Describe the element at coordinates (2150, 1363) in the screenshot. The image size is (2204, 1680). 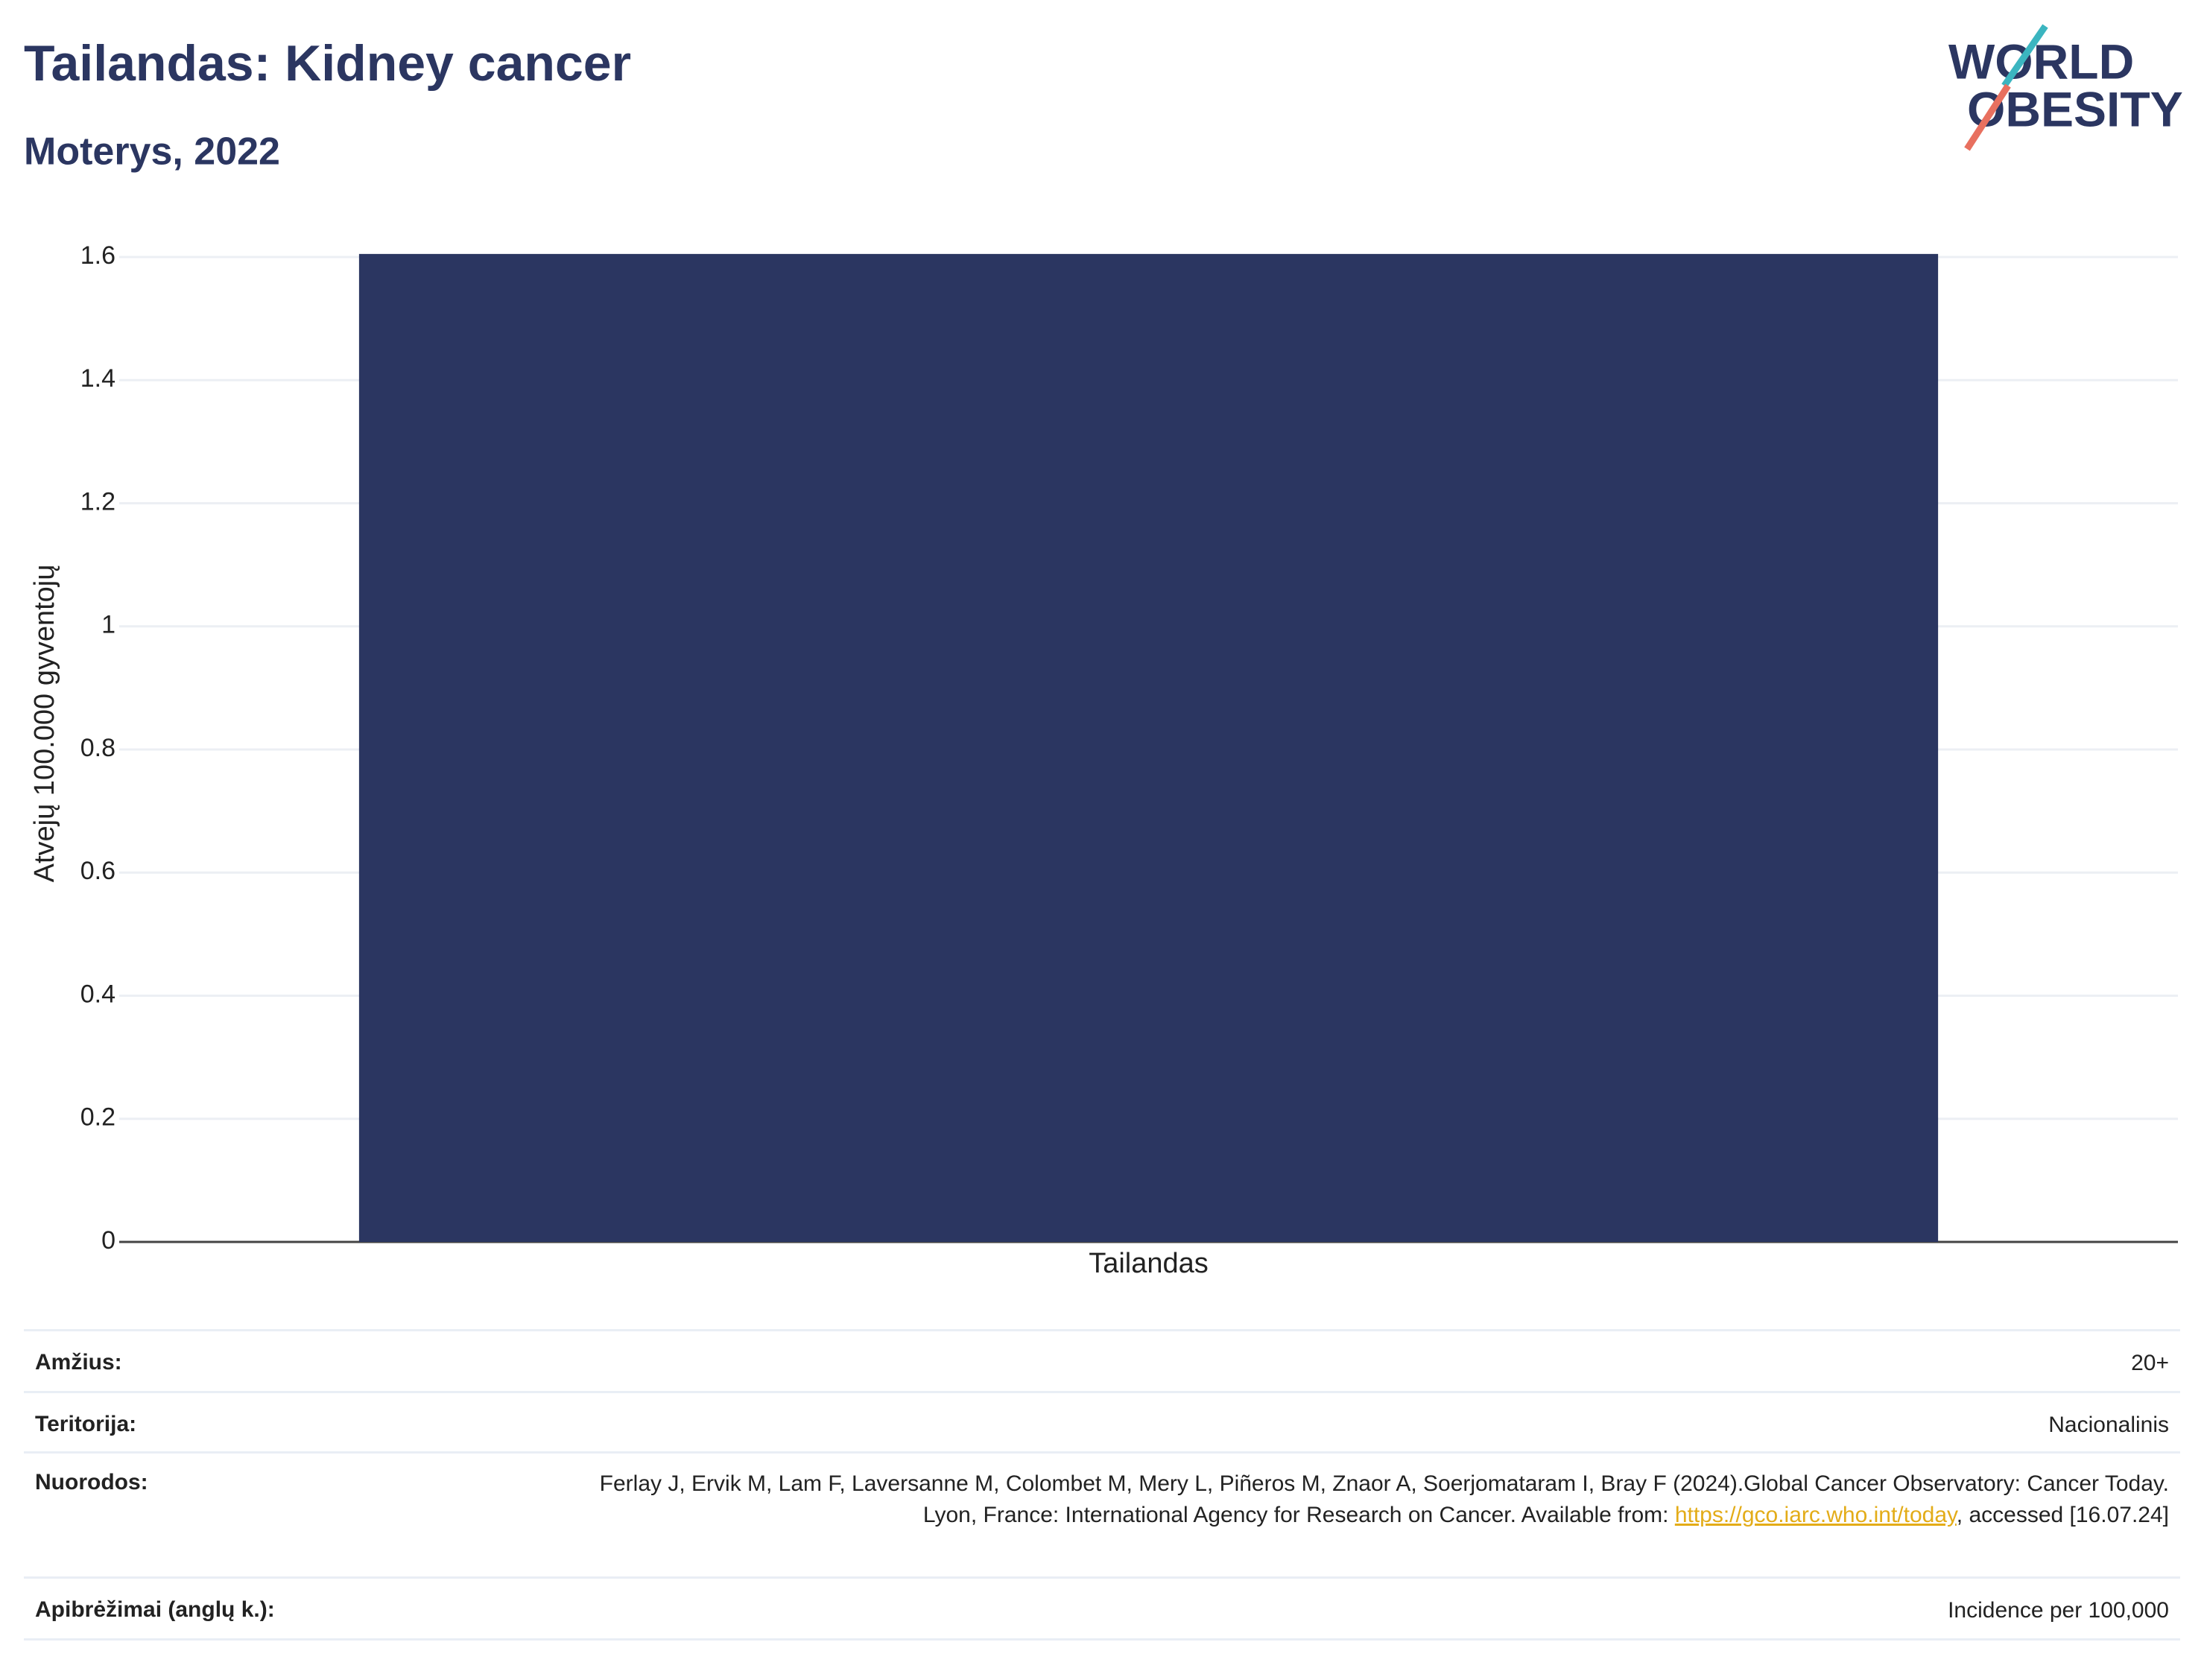
I see `value-text: 20+` at that location.